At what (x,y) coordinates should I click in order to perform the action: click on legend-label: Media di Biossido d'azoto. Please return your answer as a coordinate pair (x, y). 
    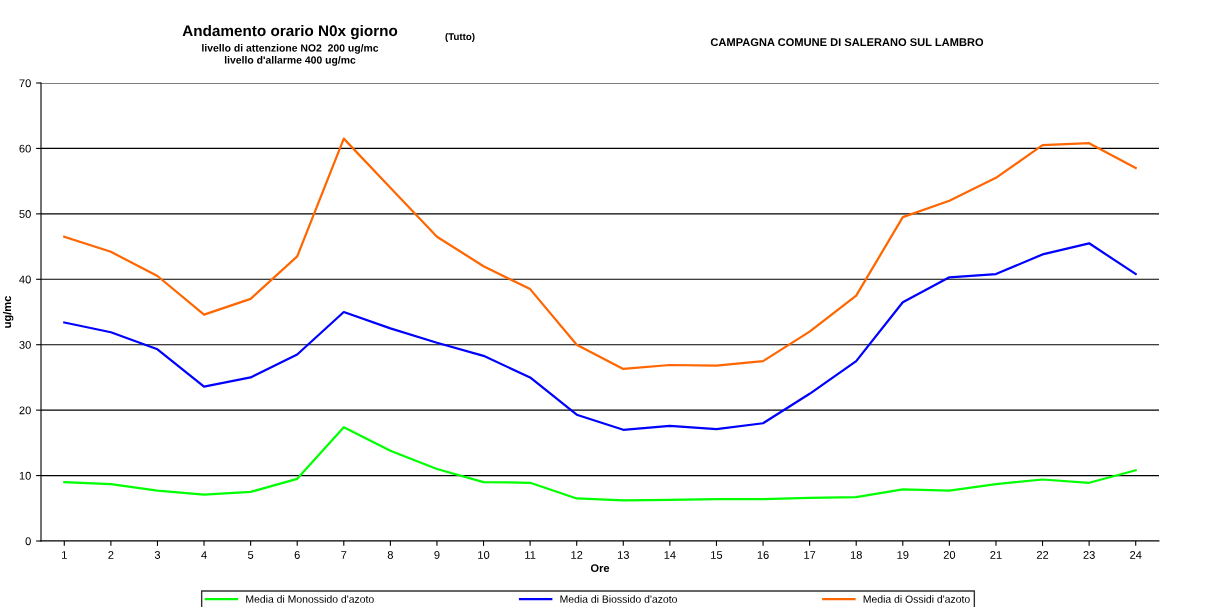
    Looking at the image, I should click on (618, 599).